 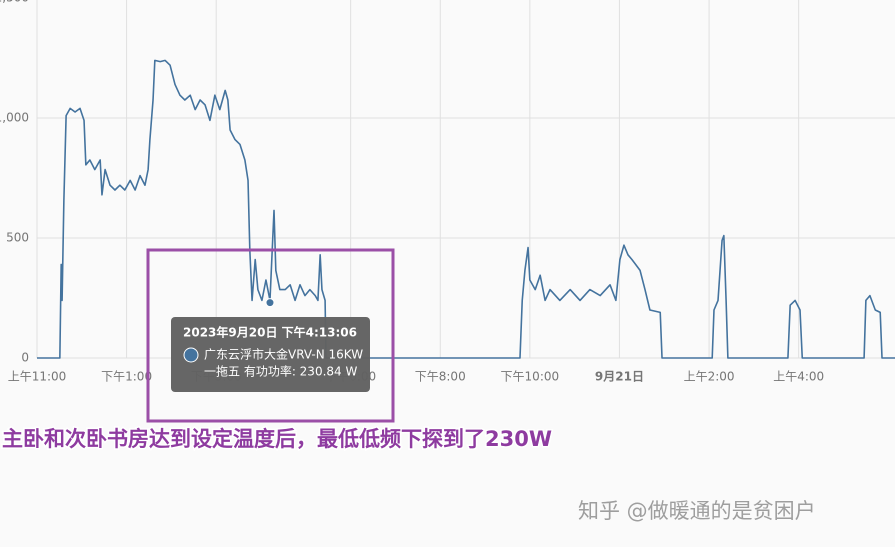 What do you see at coordinates (619, 377) in the screenshot?
I see `x-tick-label: 9月21日` at bounding box center [619, 377].